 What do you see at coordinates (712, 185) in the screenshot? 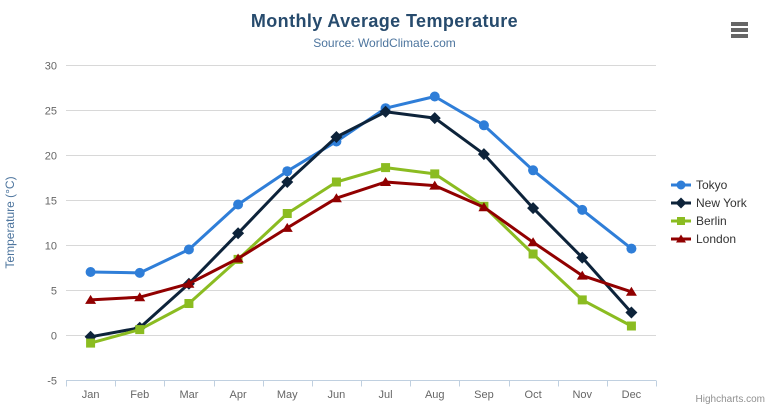
I see `legend-label: Tokyo` at bounding box center [712, 185].